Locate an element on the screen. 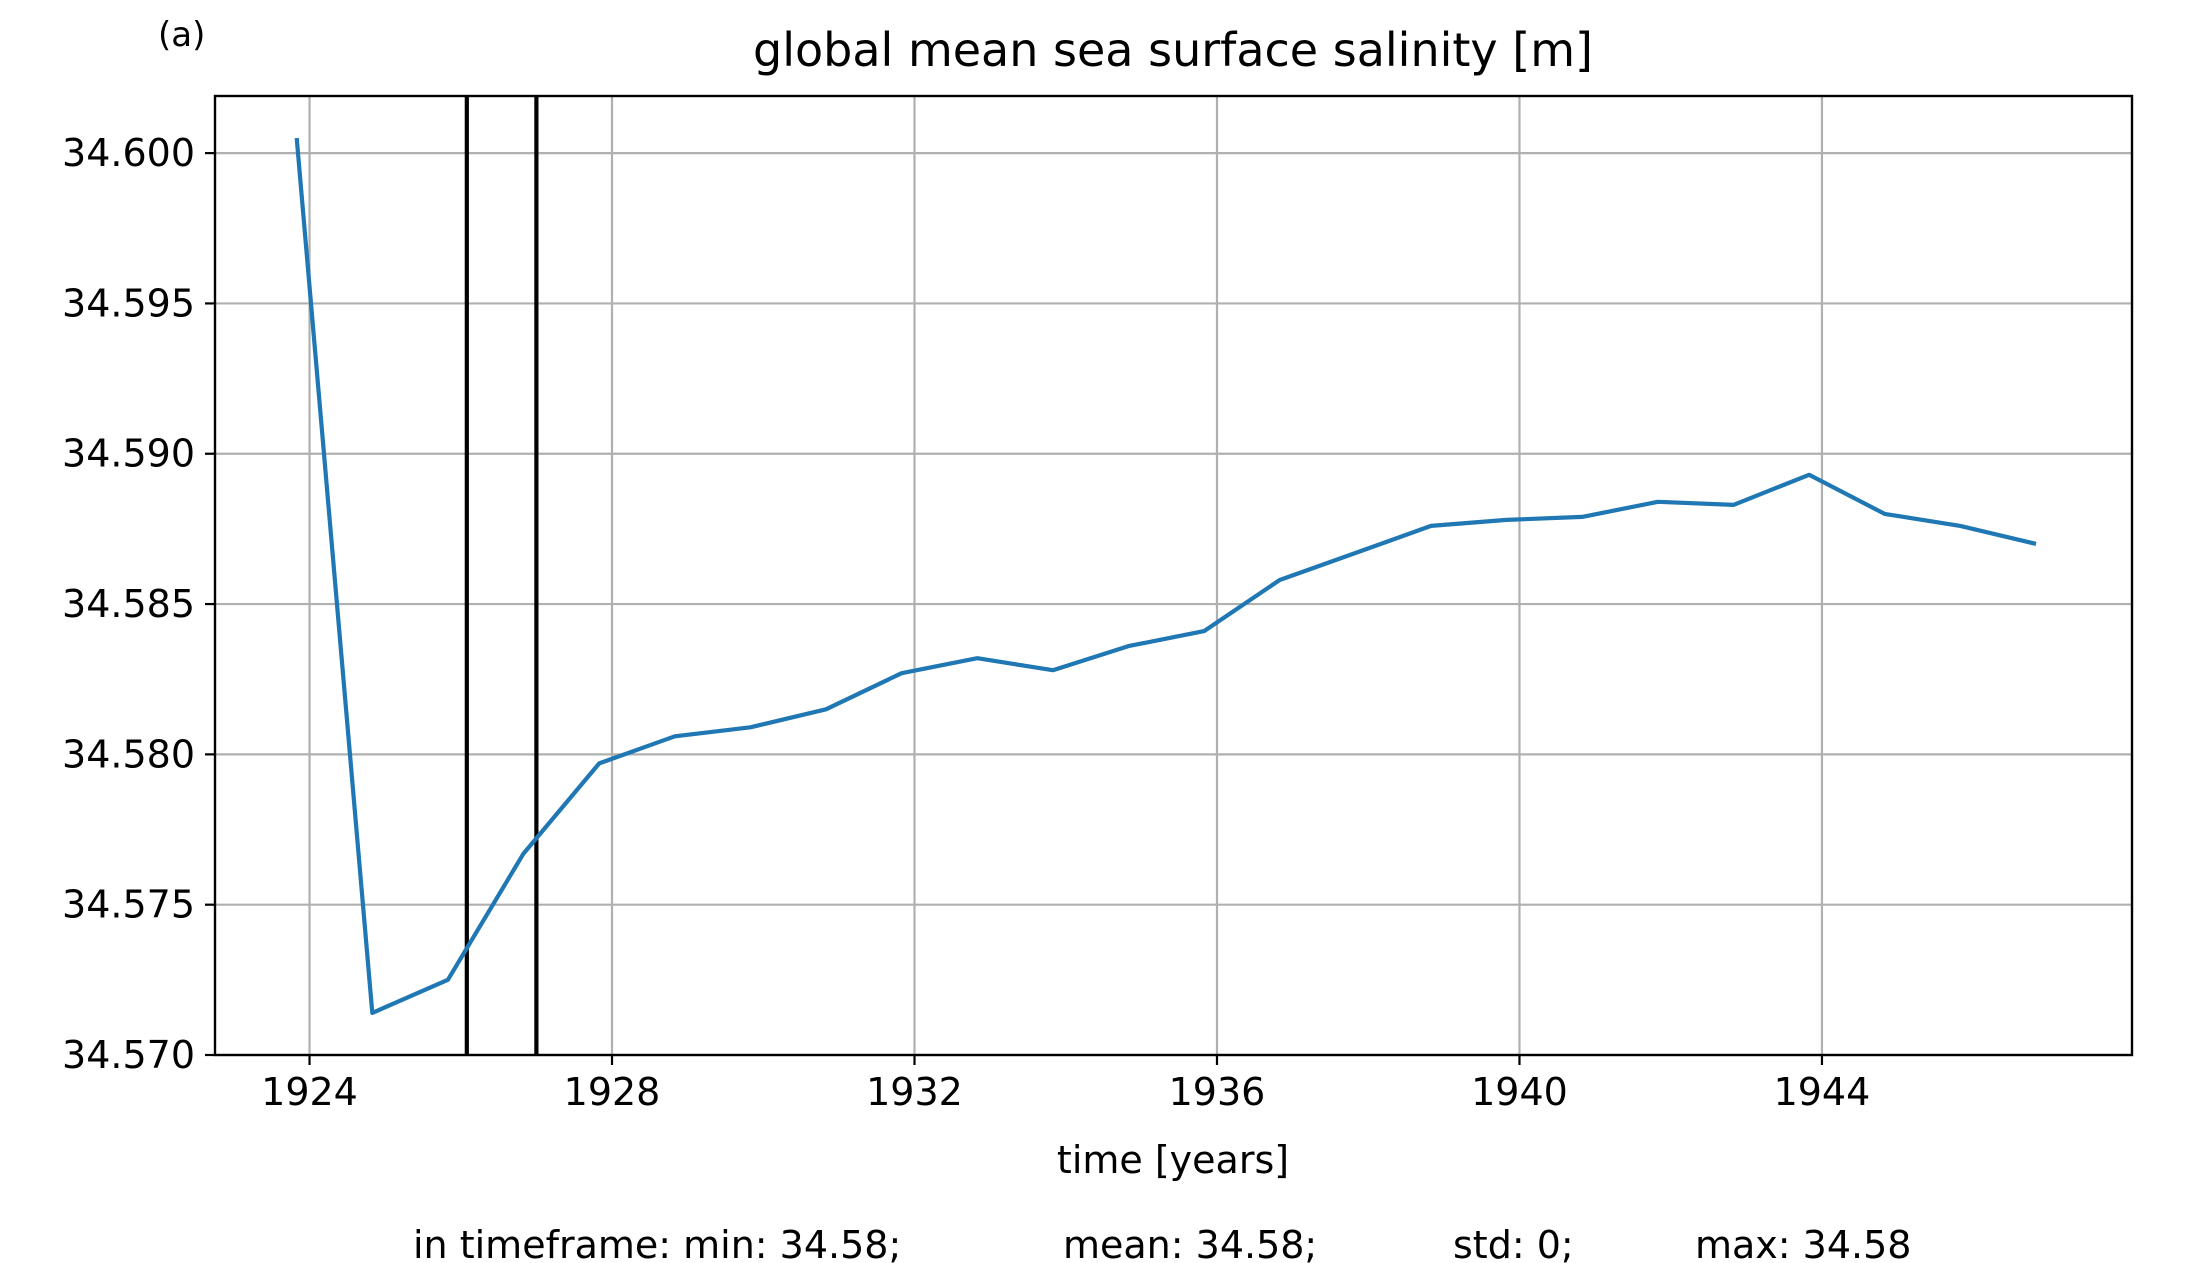  x-tick-label: 1944 is located at coordinates (1822, 1092).